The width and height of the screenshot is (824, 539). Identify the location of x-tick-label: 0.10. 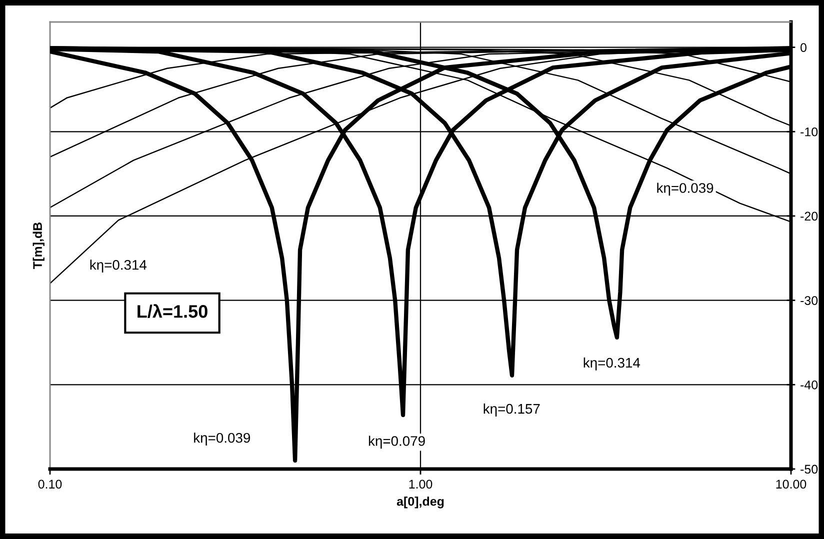
(50, 484).